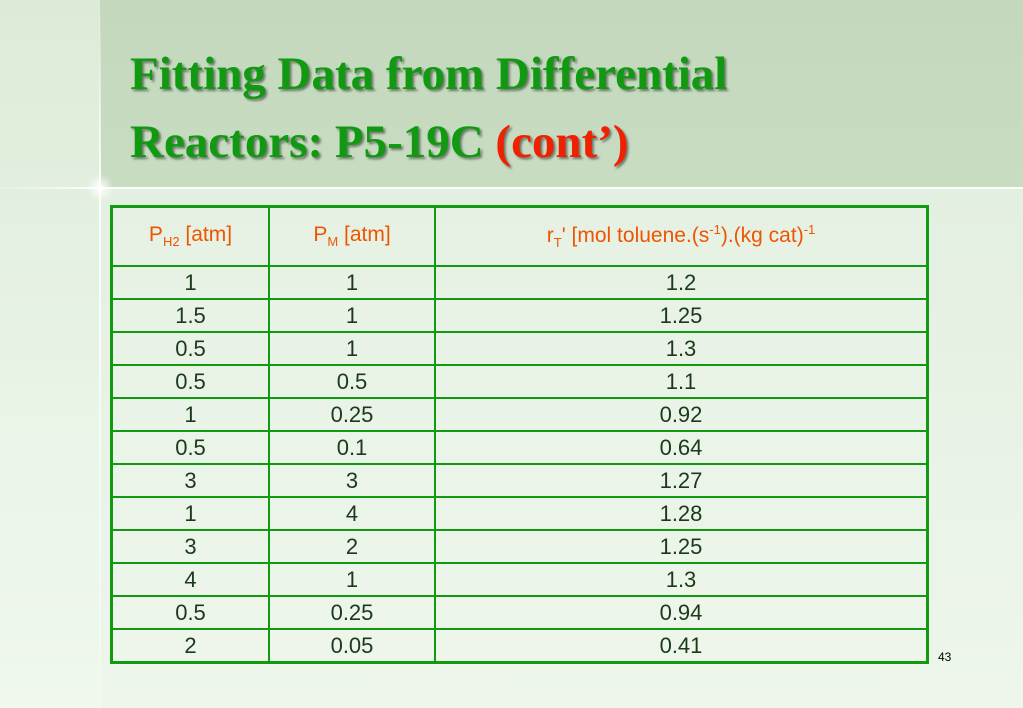  What do you see at coordinates (681, 447) in the screenshot?
I see `table-cell: 0.64` at bounding box center [681, 447].